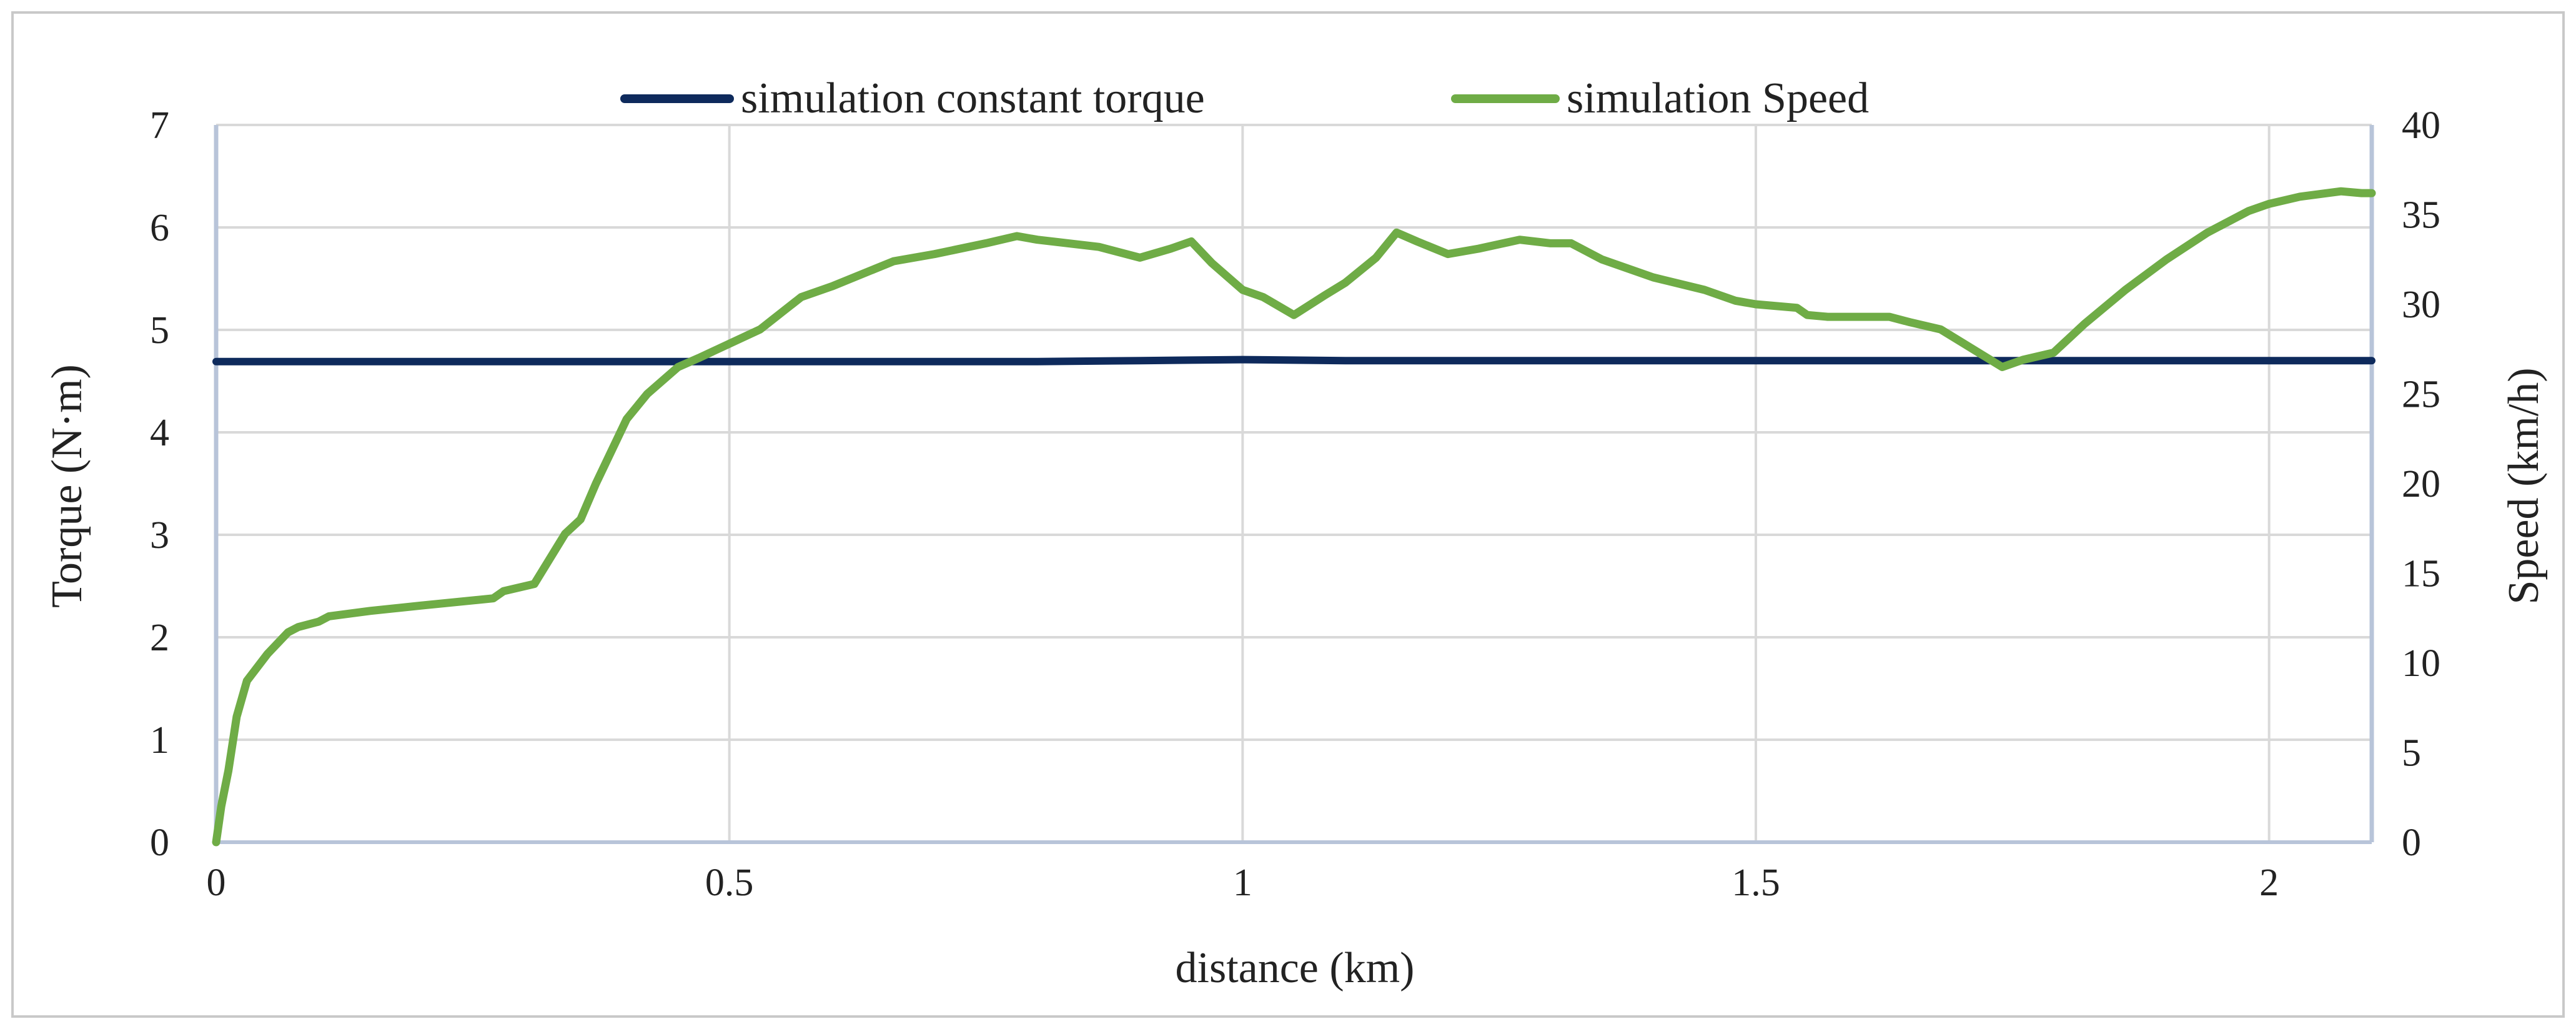 The image size is (2576, 1029). Describe the element at coordinates (2524, 485) in the screenshot. I see `y-axis-right-title: Speed (km/h)` at that location.